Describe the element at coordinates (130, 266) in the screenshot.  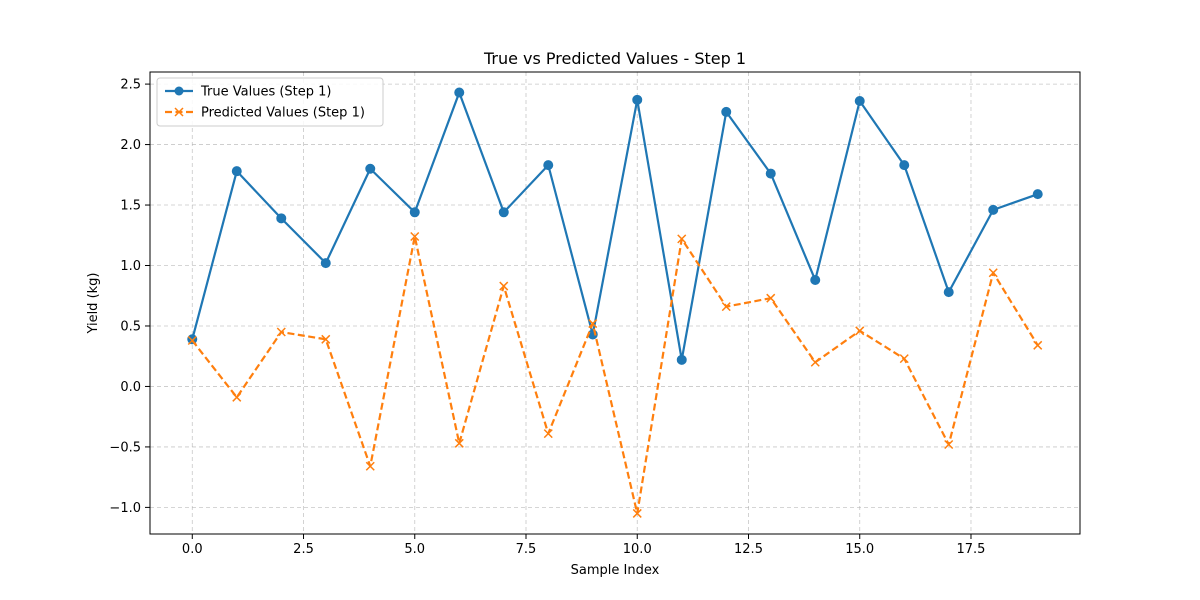
I see `y-tick-label: 1.0` at that location.